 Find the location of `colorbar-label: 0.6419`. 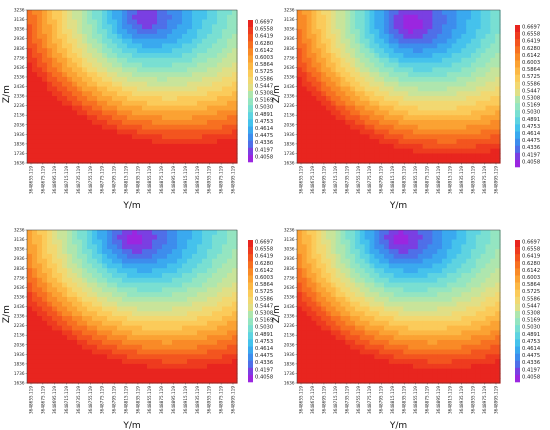

colorbar-label: 0.6419 is located at coordinates (531, 42).